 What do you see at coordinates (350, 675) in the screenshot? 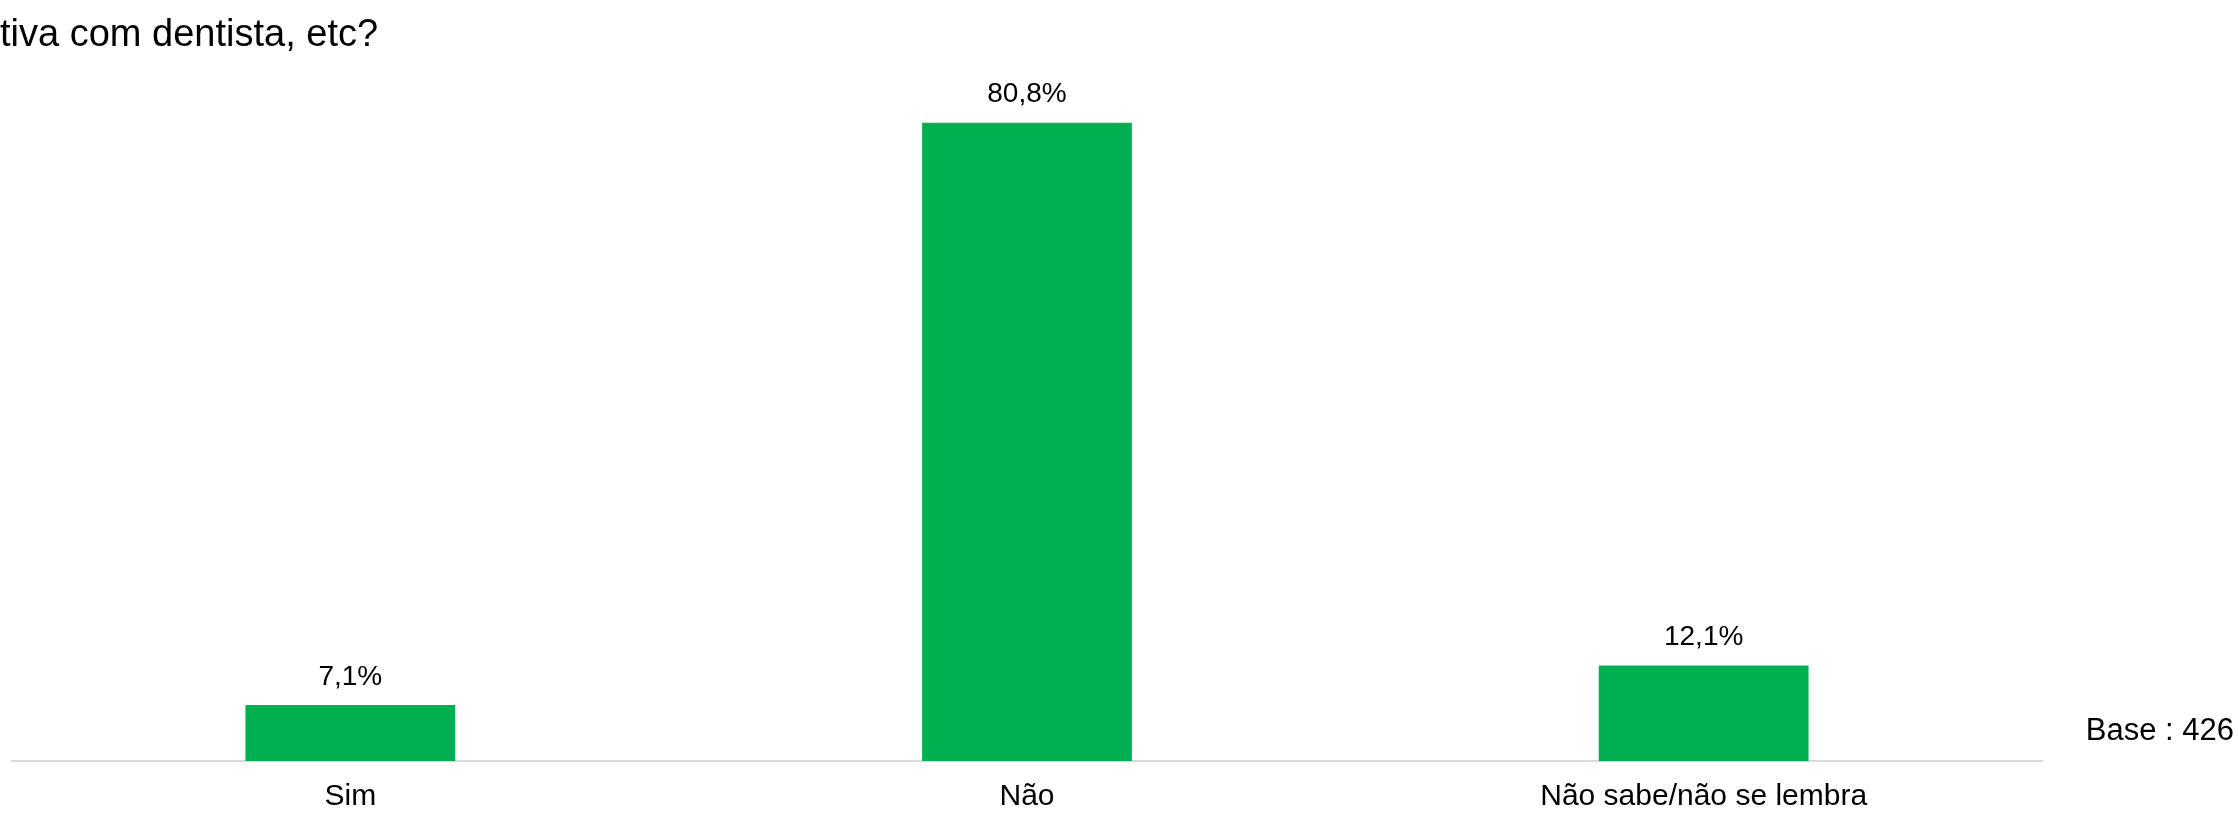
I see `data-label: 7,1%` at bounding box center [350, 675].